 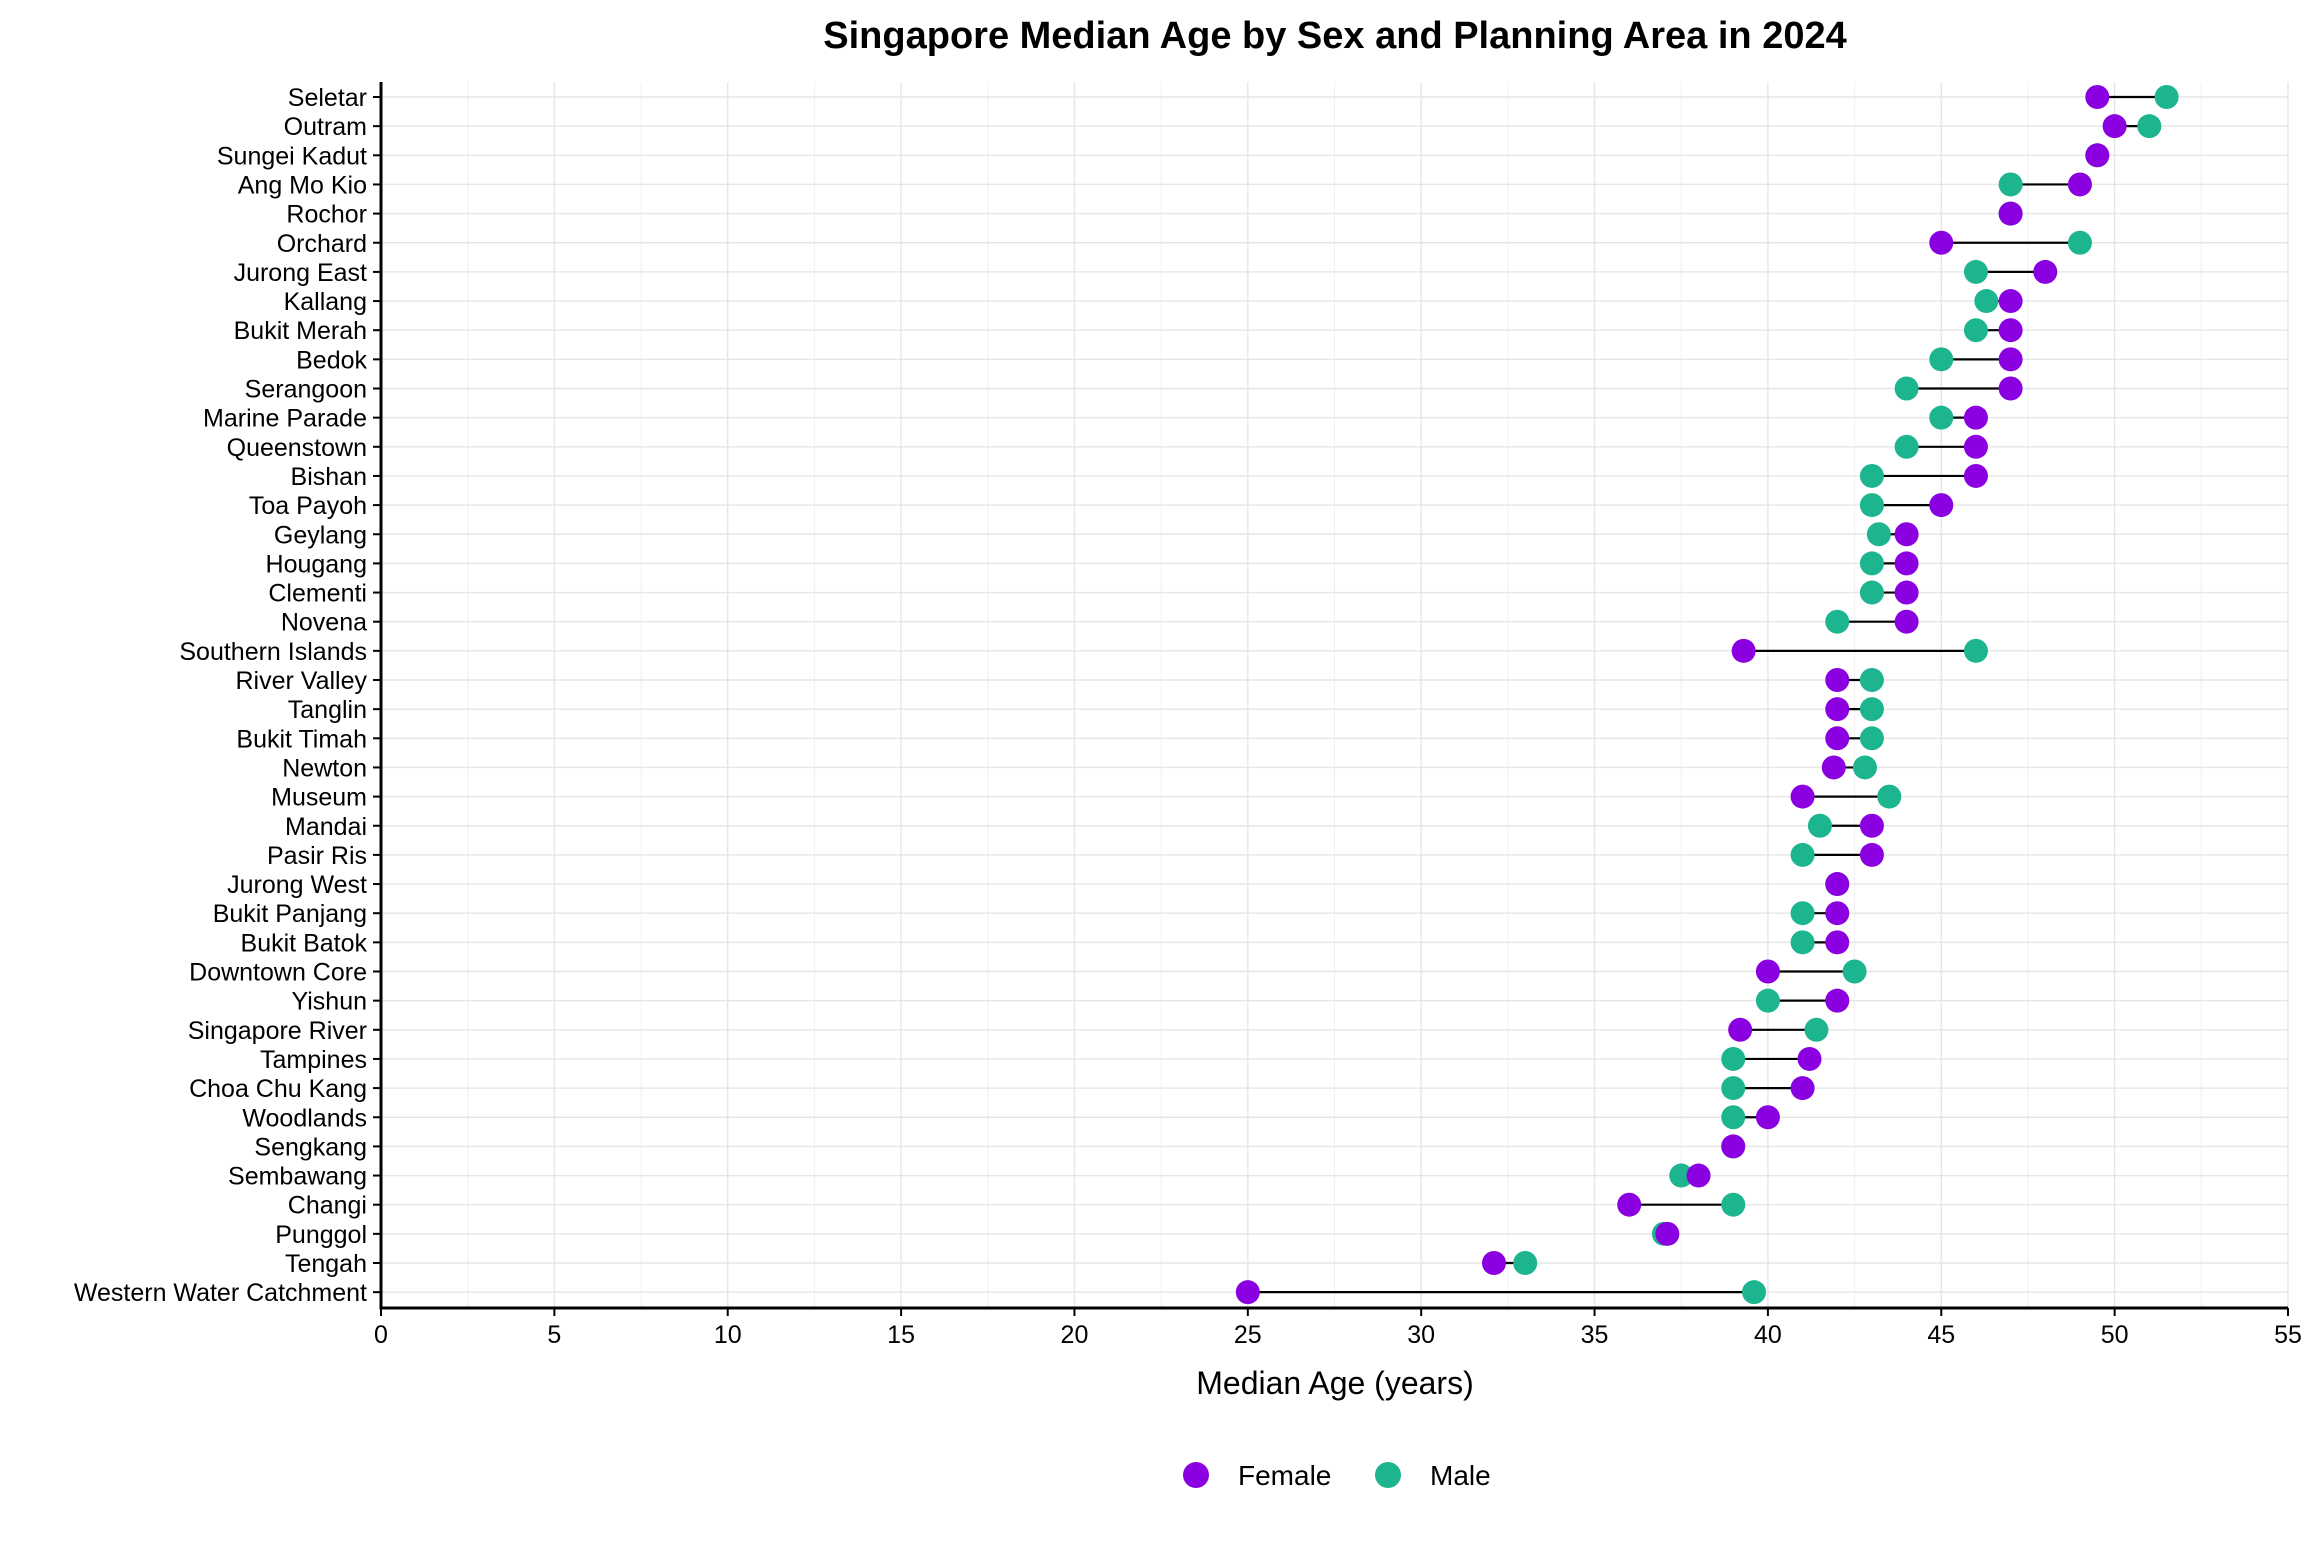 I want to click on x-tick-label: 15, so click(x=901, y=1335).